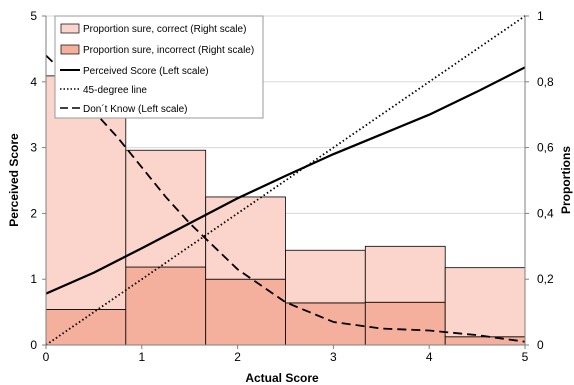 The width and height of the screenshot is (574, 385). What do you see at coordinates (146, 71) in the screenshot?
I see `legend-label-perceived: Perceived Score (Left scale)` at bounding box center [146, 71].